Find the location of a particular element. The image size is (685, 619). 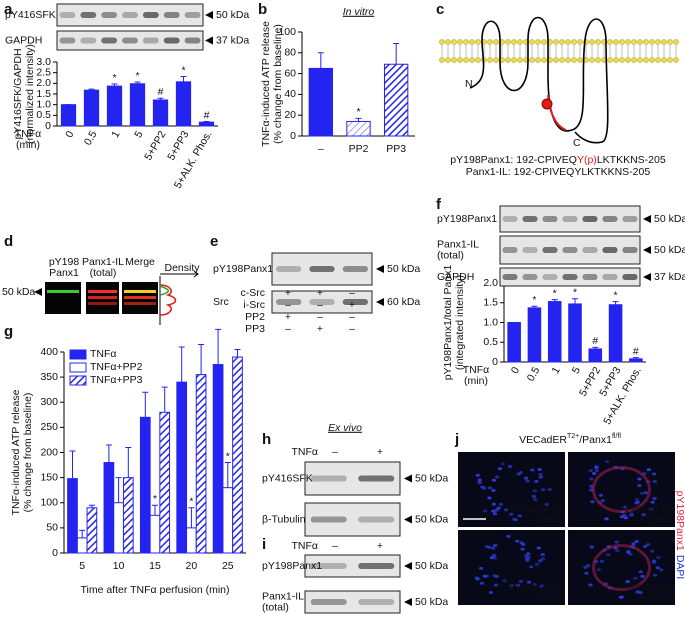

band is located at coordinates (63, 291).